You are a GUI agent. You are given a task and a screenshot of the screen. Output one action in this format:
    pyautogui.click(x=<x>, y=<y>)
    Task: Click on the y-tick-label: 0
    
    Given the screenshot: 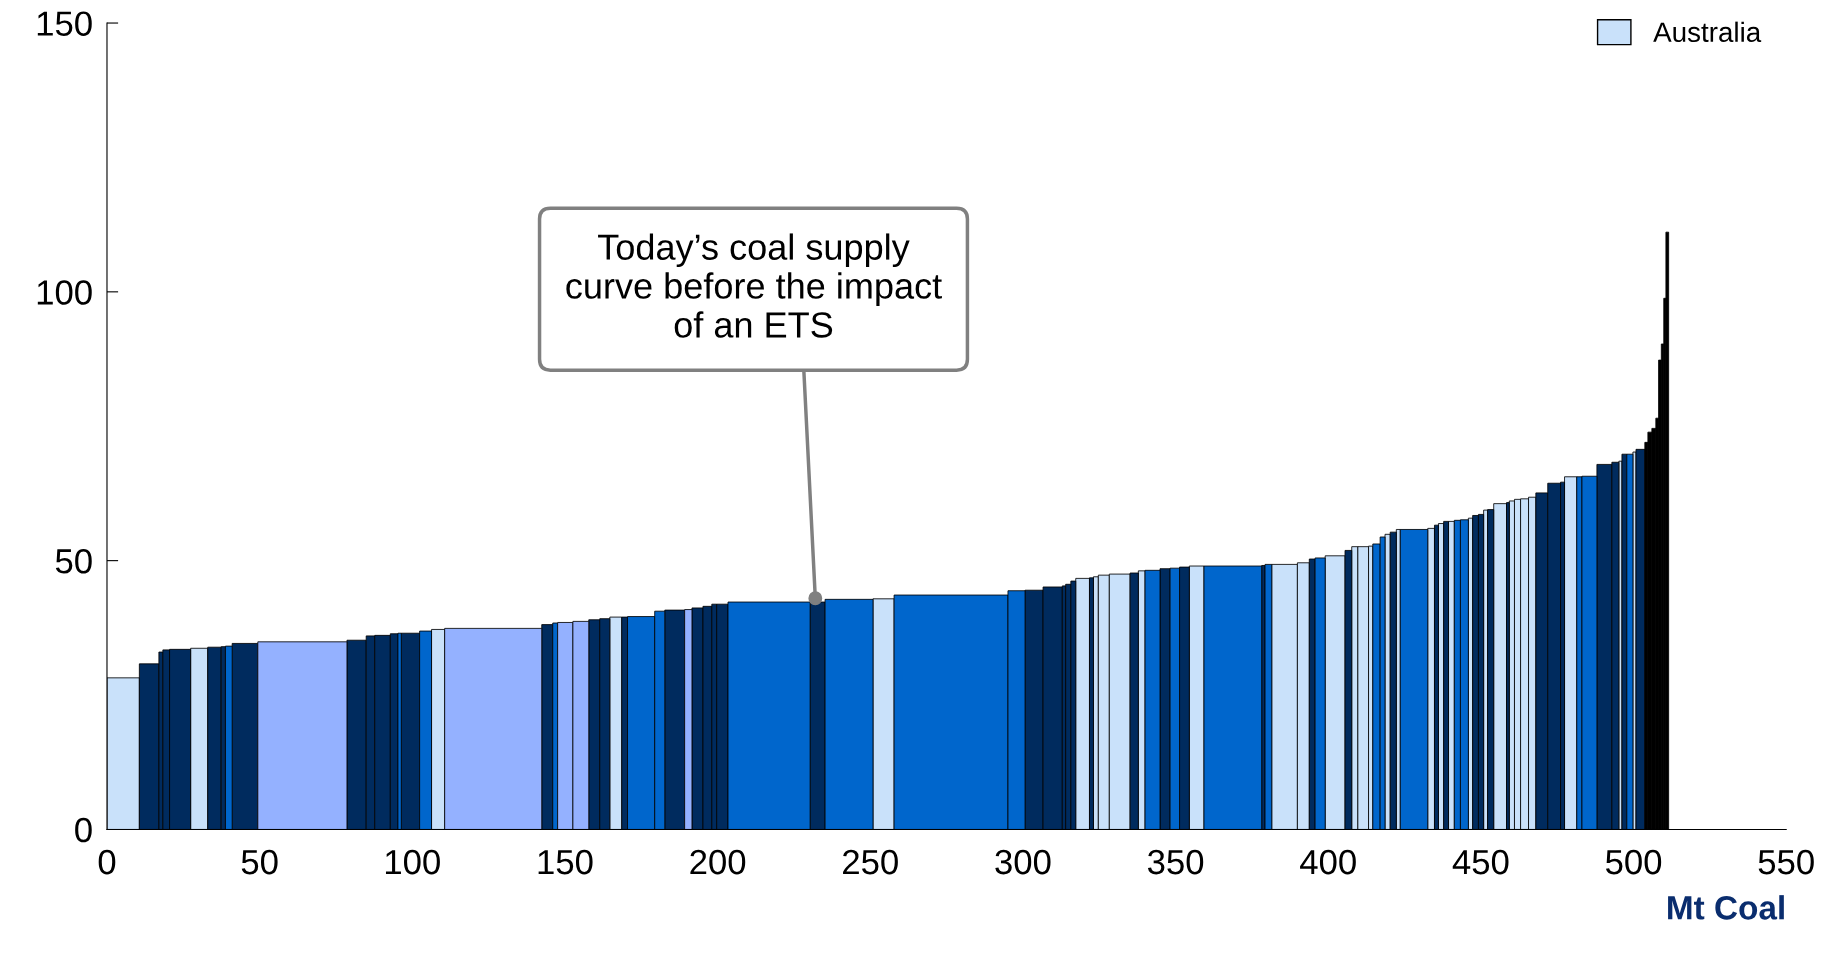 What is the action you would take?
    pyautogui.click(x=83, y=830)
    